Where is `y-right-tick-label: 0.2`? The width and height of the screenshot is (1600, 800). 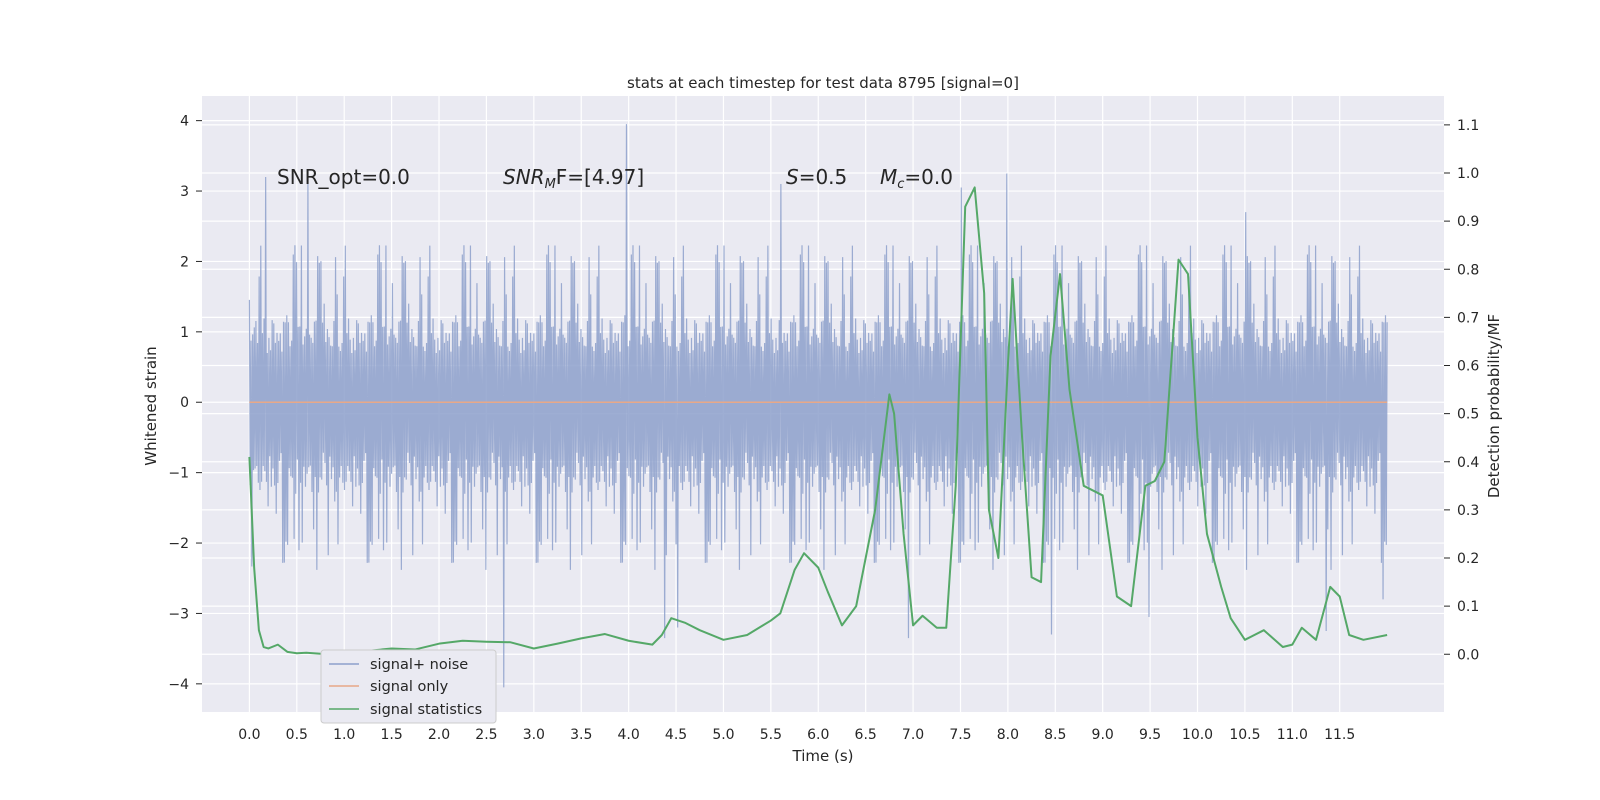
y-right-tick-label: 0.2 is located at coordinates (1468, 559).